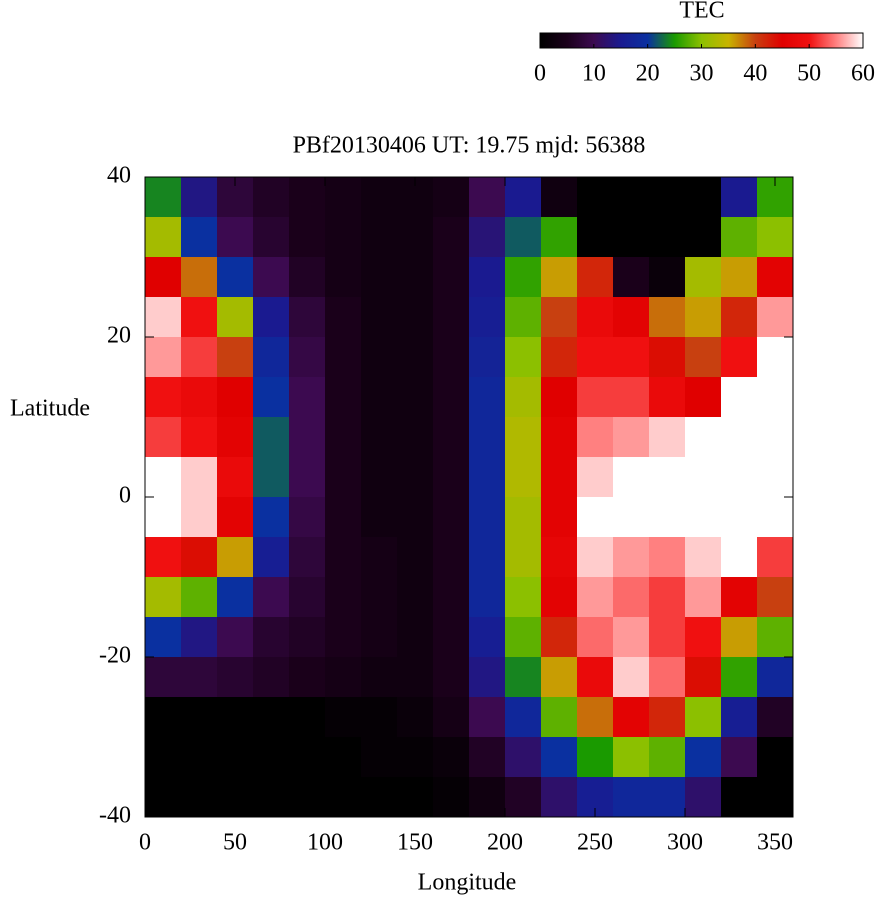 The height and width of the screenshot is (900, 878). Describe the element at coordinates (325, 843) in the screenshot. I see `x-tick-label: 100` at that location.